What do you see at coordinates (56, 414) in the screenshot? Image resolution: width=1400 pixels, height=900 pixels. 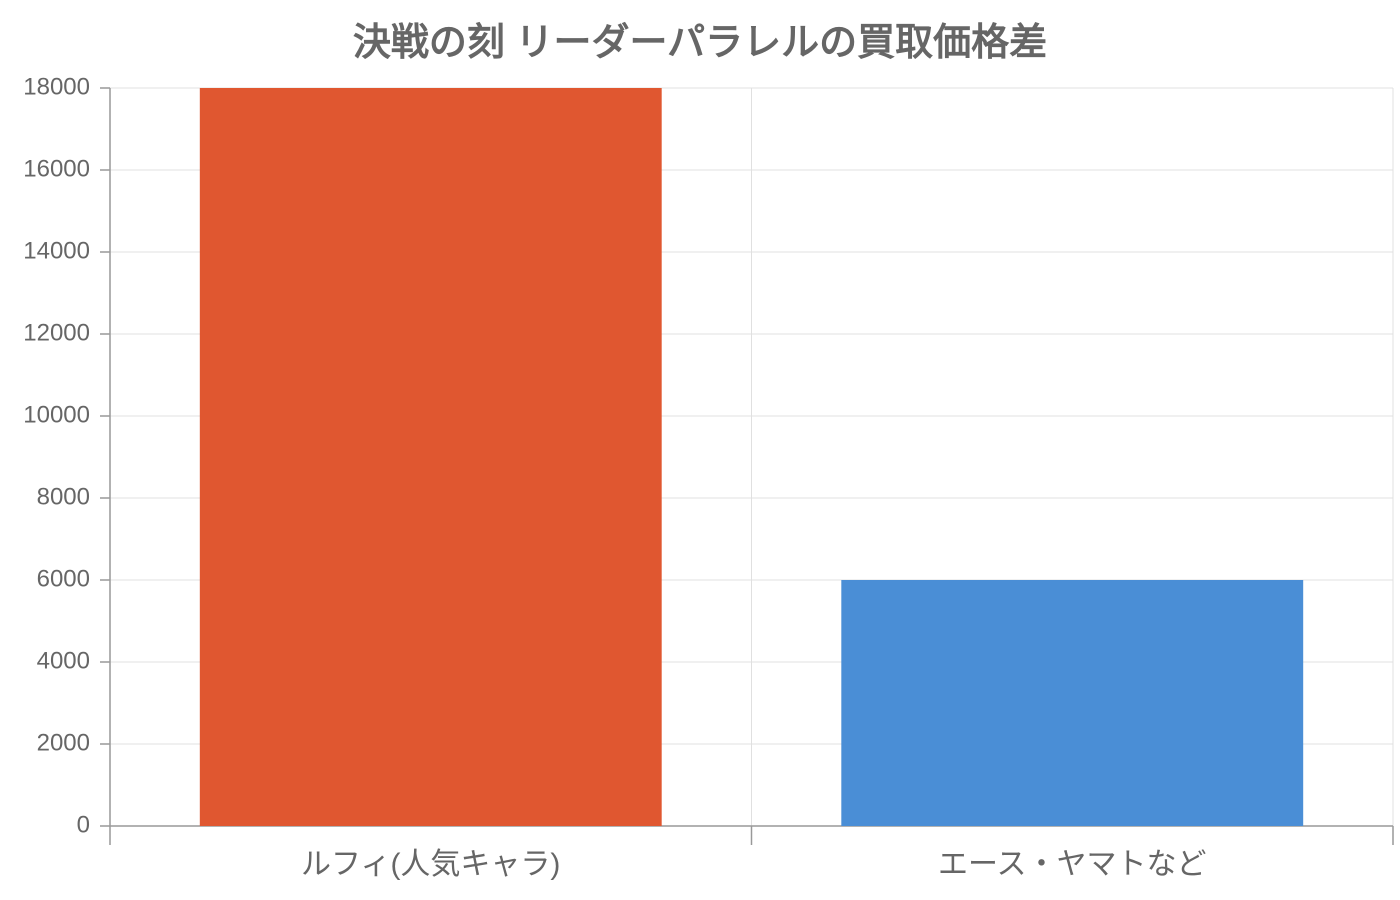 I see `y-tick-label: 10000` at bounding box center [56, 414].